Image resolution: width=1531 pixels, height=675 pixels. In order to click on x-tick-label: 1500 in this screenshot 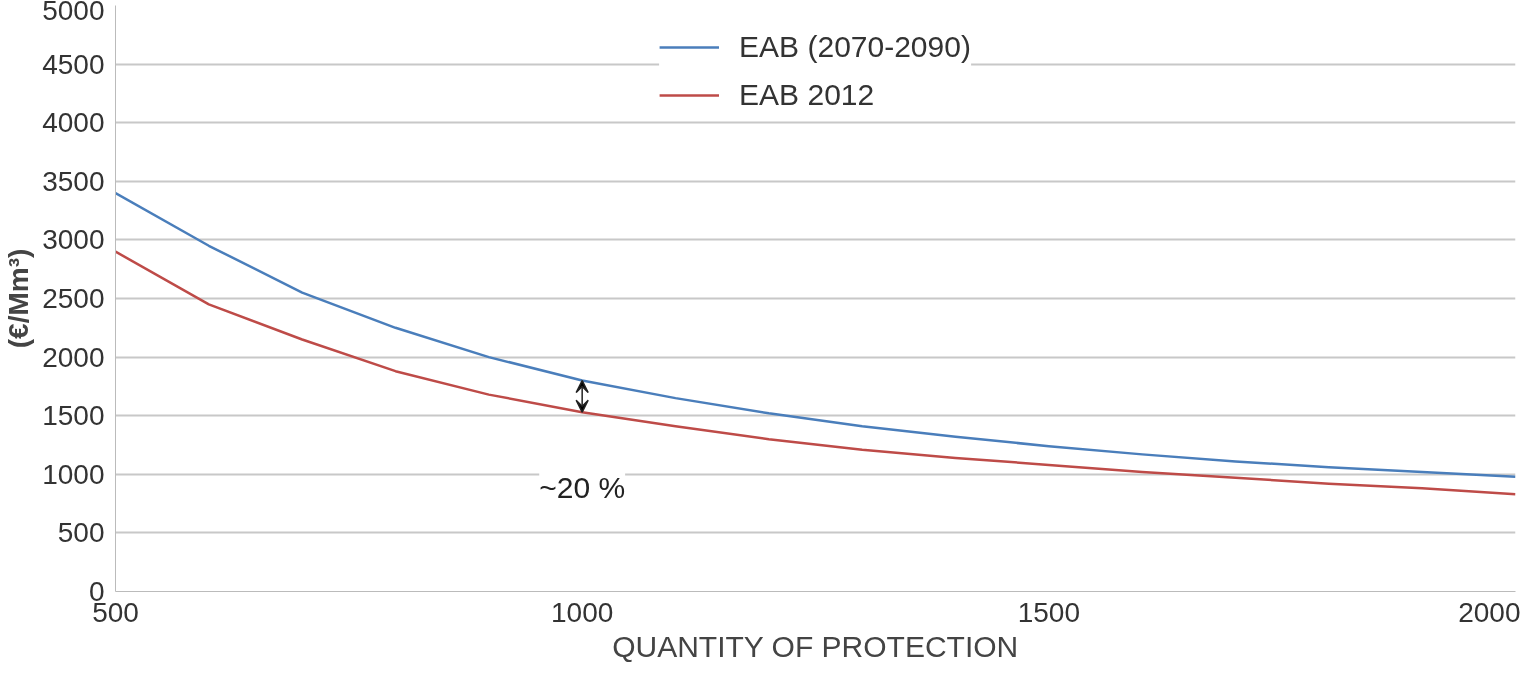, I will do `click(1048, 612)`.